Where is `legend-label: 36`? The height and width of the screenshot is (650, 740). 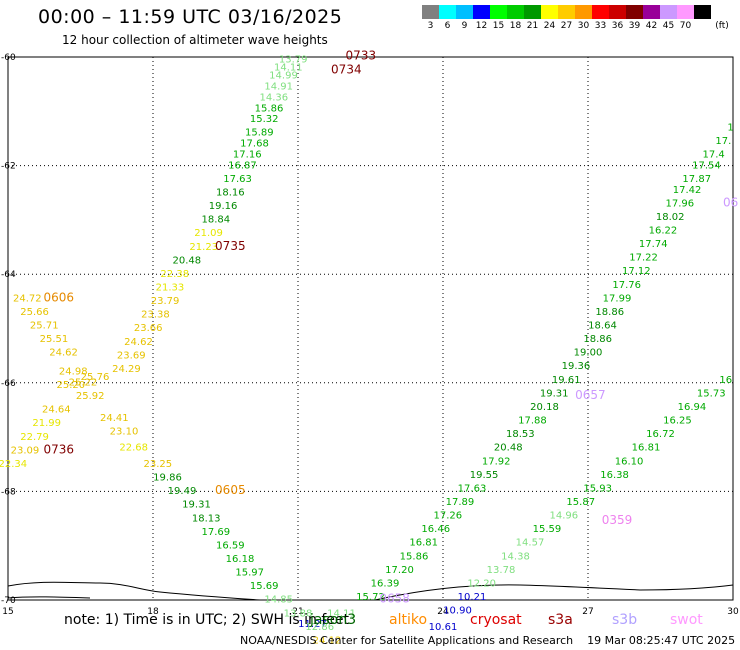 legend-label: 36 is located at coordinates (617, 26).